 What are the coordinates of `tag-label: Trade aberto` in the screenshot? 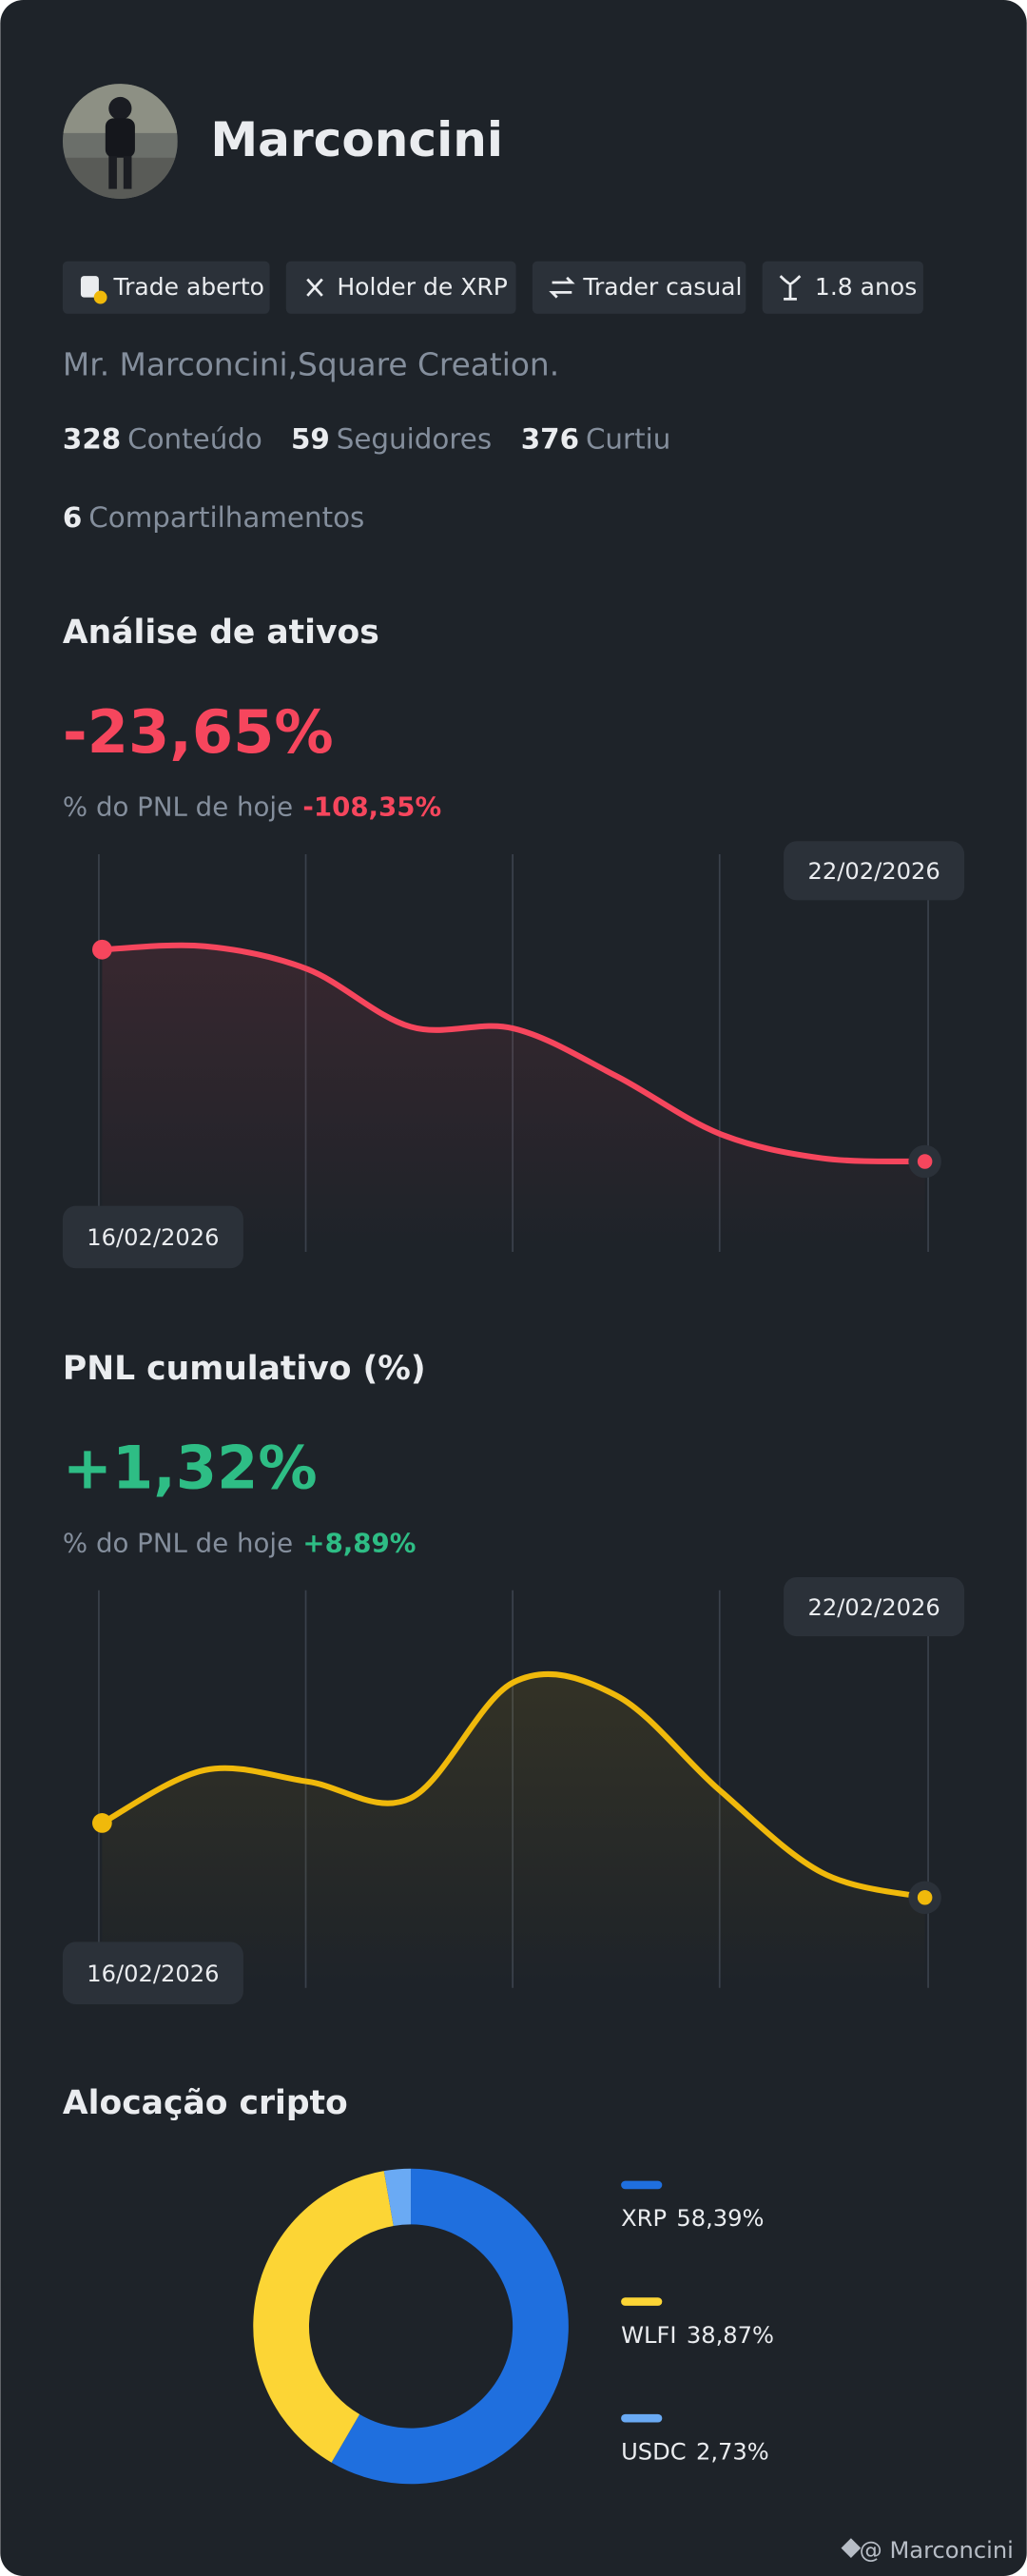 It's located at (188, 287).